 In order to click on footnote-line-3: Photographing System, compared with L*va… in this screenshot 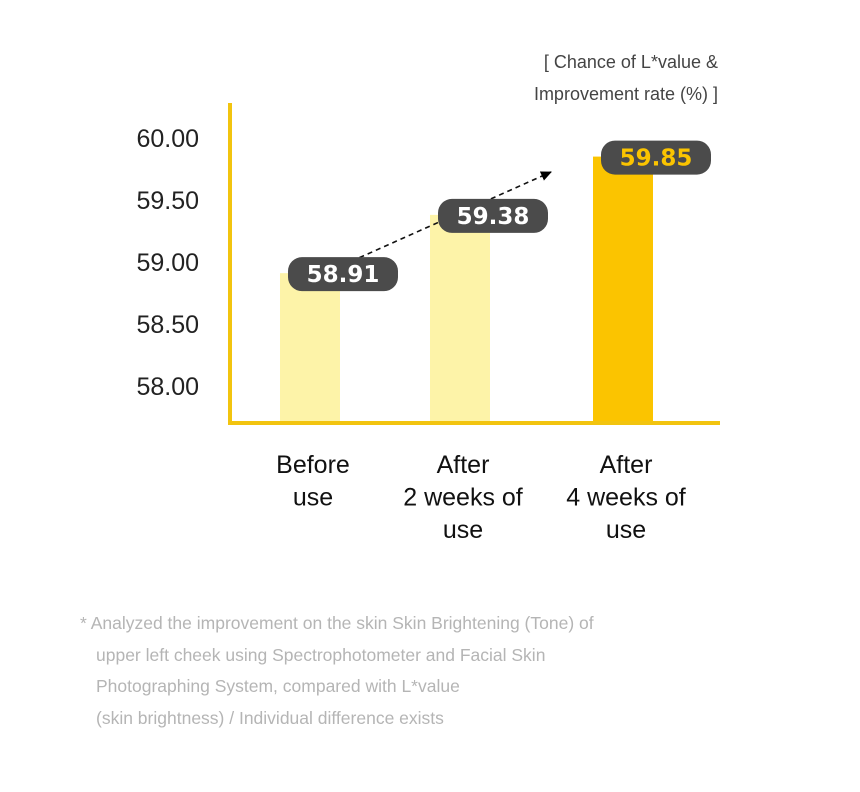, I will do `click(278, 686)`.